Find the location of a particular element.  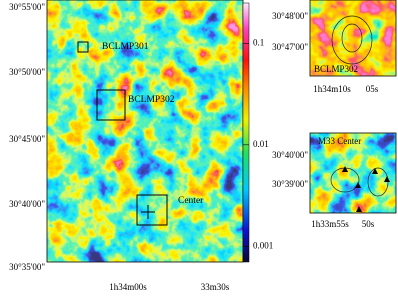

colorbar-tick-label: 0.001 is located at coordinates (263, 245).